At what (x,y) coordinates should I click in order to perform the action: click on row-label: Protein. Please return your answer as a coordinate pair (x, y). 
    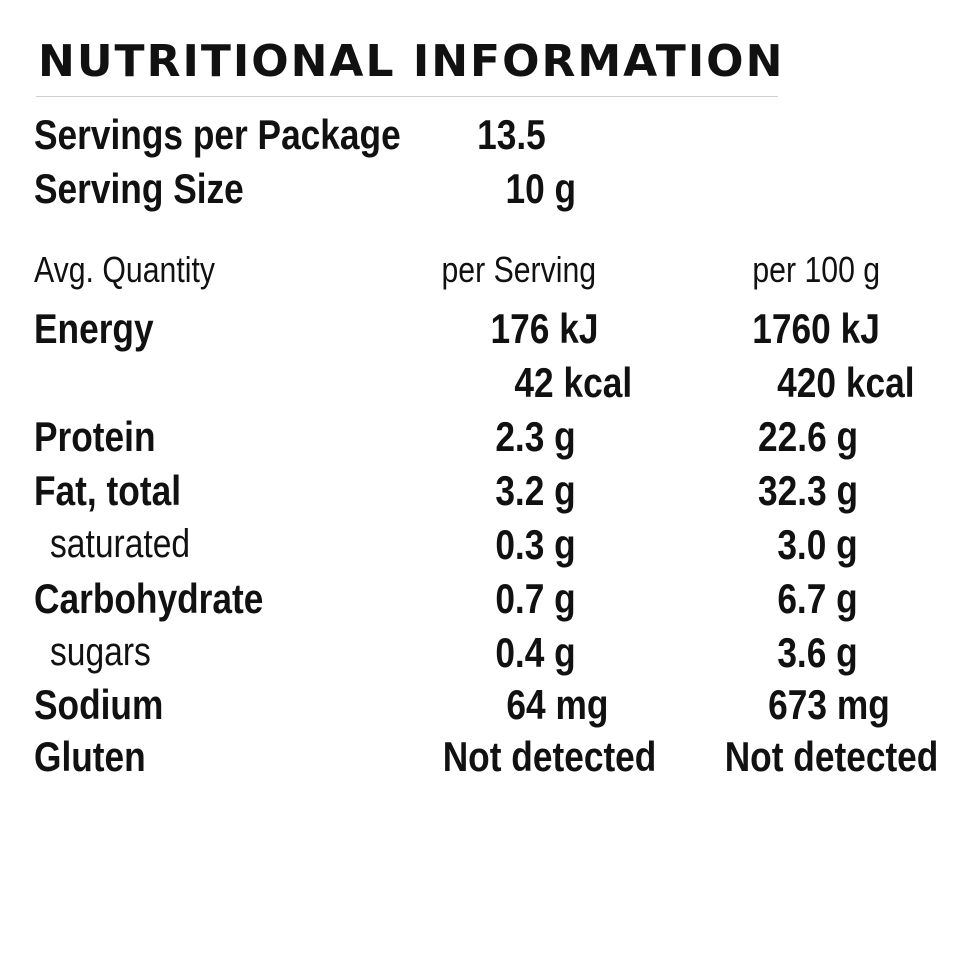
    Looking at the image, I should click on (95, 436).